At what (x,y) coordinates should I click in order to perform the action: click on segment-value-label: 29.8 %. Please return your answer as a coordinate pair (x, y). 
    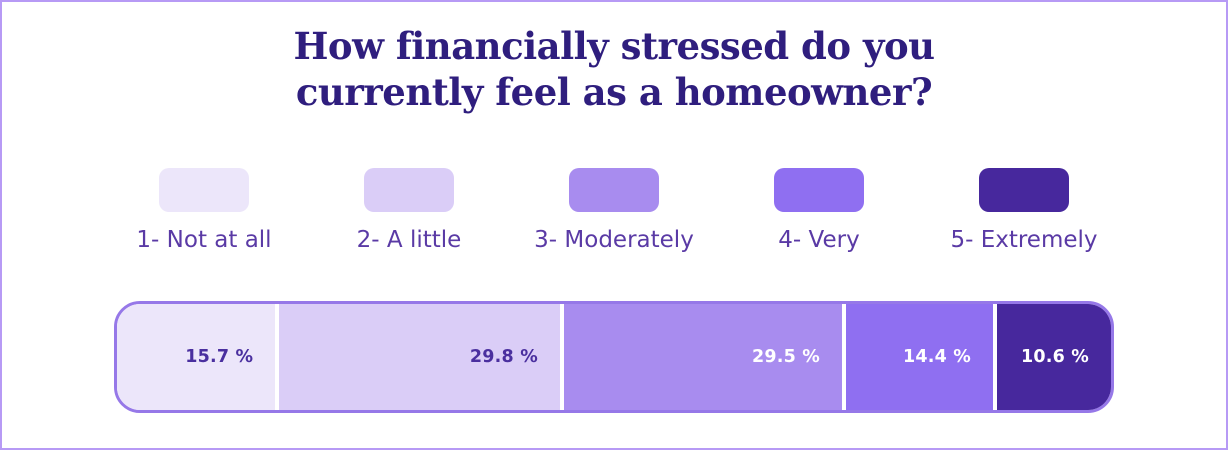
    Looking at the image, I should click on (503, 356).